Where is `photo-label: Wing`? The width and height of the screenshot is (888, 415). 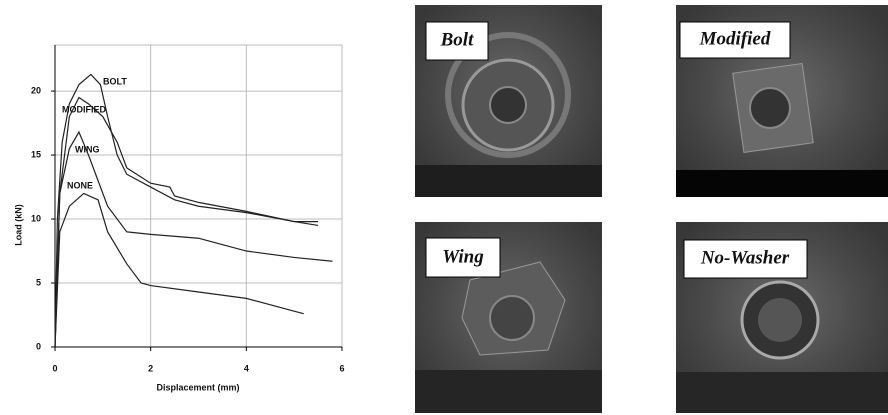 photo-label: Wing is located at coordinates (463, 256).